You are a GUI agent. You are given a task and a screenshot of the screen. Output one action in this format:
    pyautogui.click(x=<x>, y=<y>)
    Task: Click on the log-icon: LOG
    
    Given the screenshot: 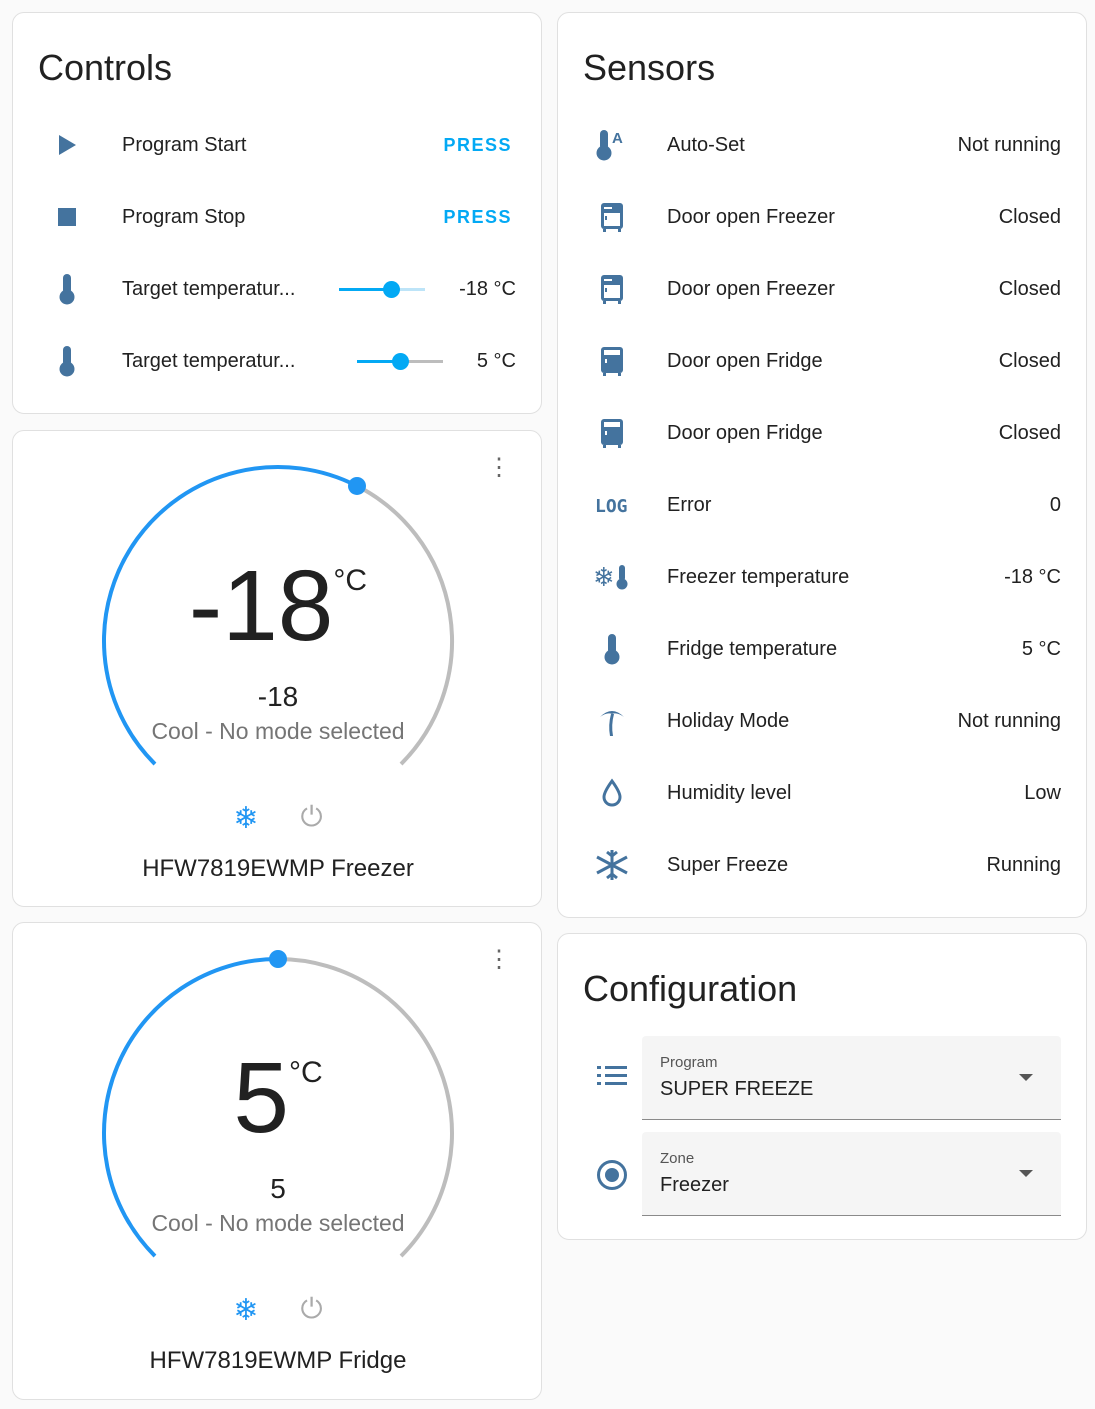 What is the action you would take?
    pyautogui.click(x=612, y=505)
    